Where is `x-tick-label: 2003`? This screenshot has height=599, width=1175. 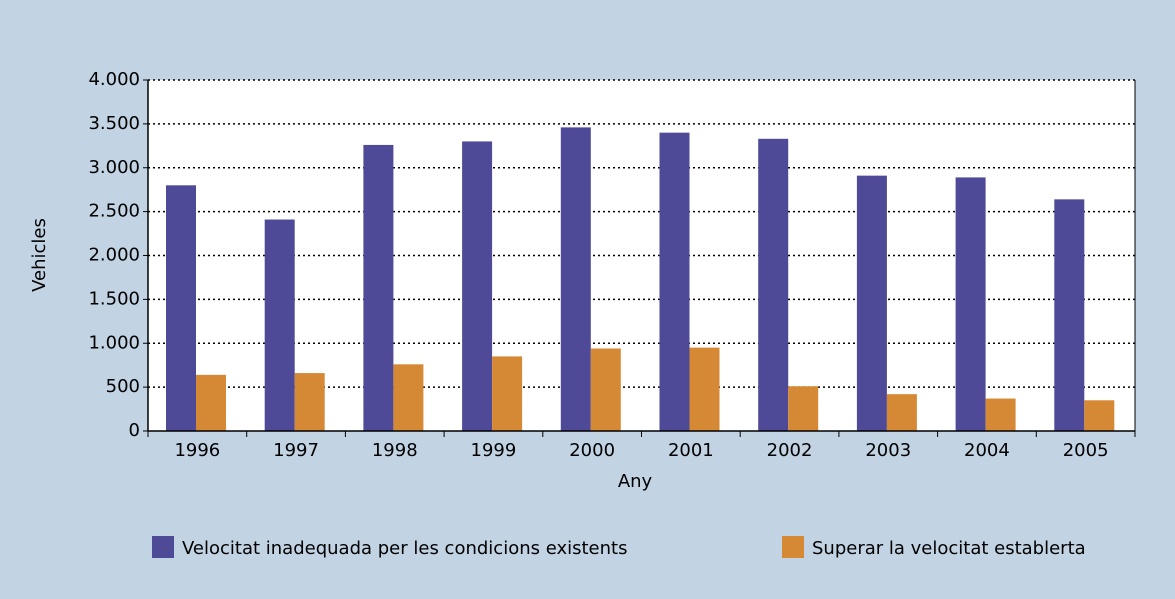 x-tick-label: 2003 is located at coordinates (888, 450).